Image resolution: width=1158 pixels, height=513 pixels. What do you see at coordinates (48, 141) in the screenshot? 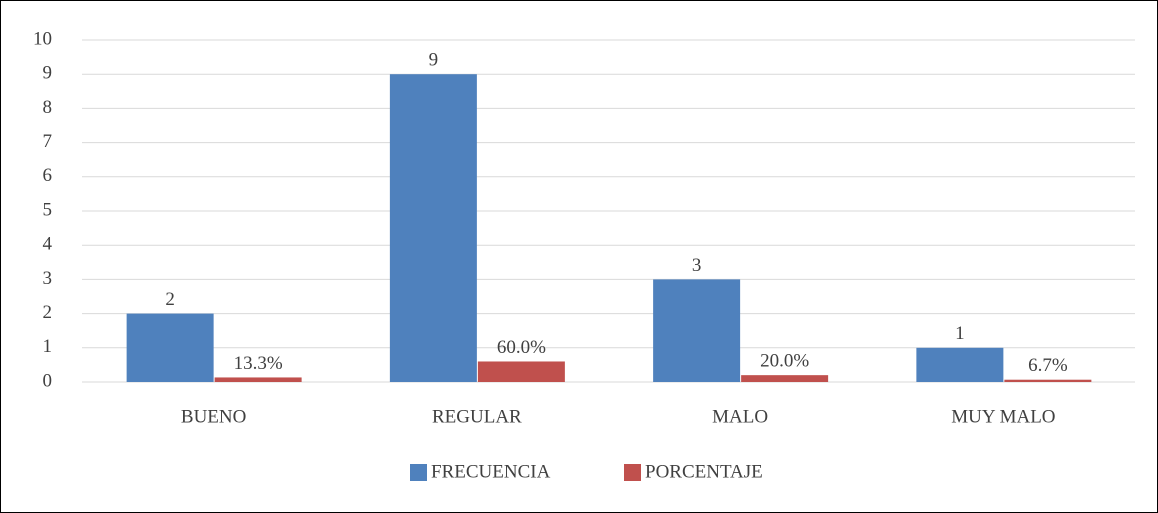
I see `y-tick-label: 7` at bounding box center [48, 141].